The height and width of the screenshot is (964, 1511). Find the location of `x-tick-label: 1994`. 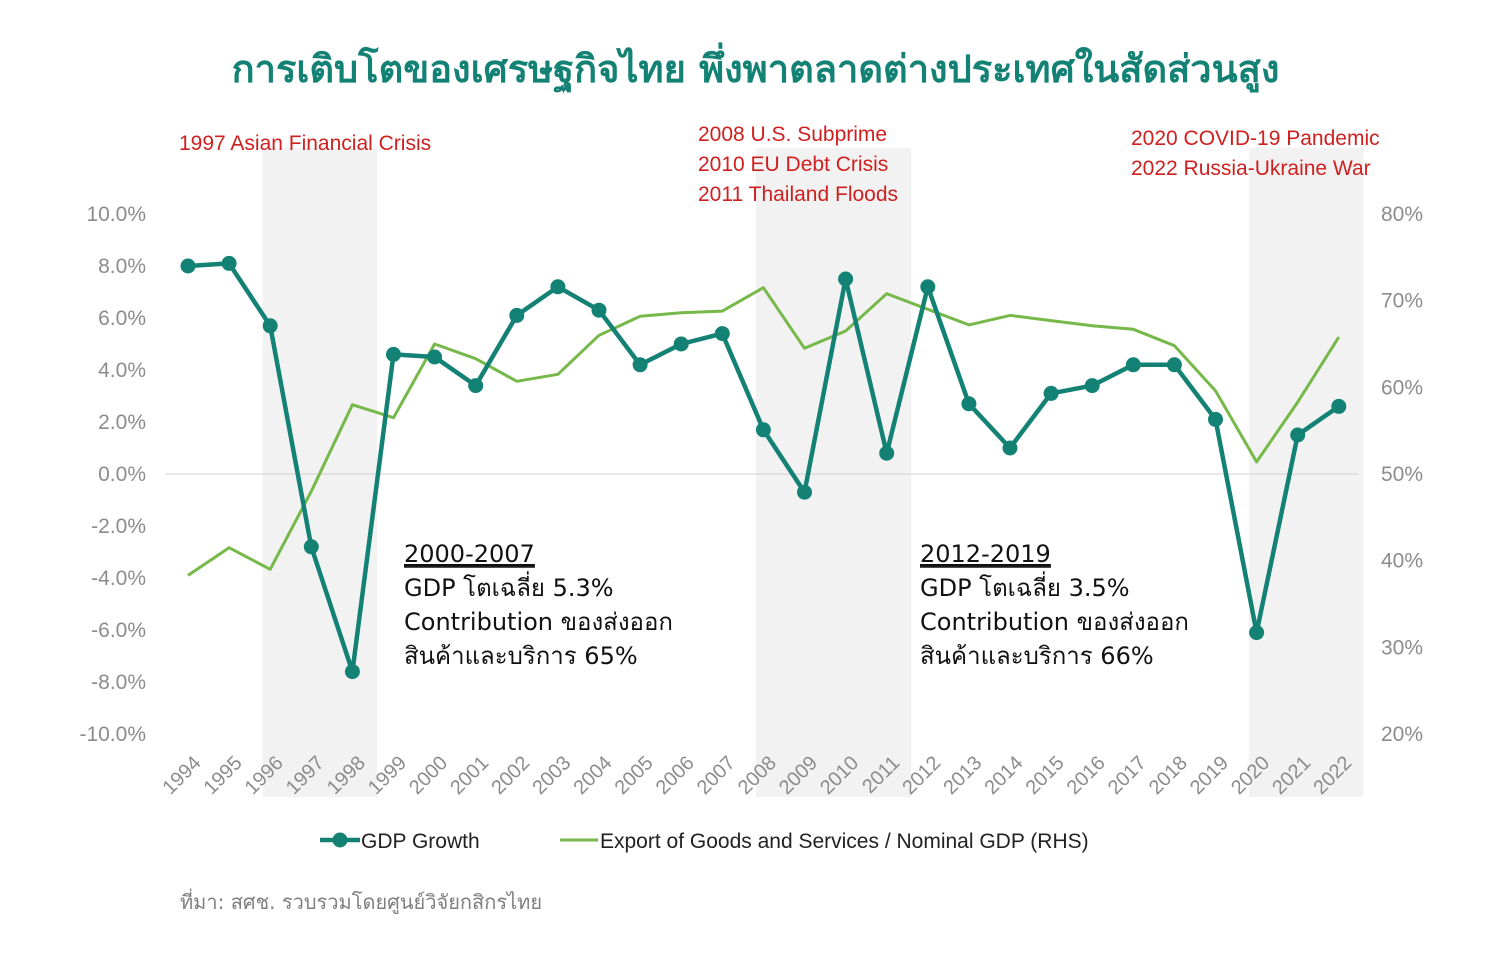

x-tick-label: 1994 is located at coordinates (182, 775).